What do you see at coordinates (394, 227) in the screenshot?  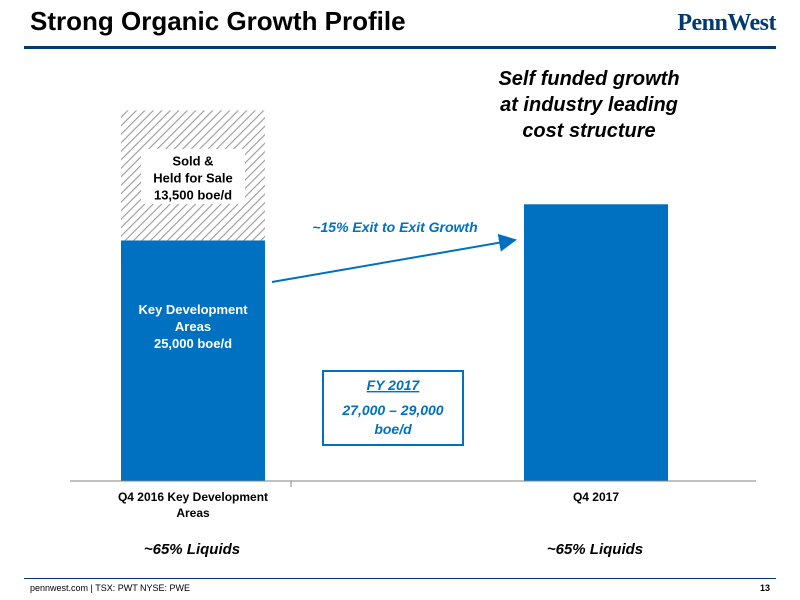 I see `growth-arrow-label: ~15% Exit to Exit Growth` at bounding box center [394, 227].